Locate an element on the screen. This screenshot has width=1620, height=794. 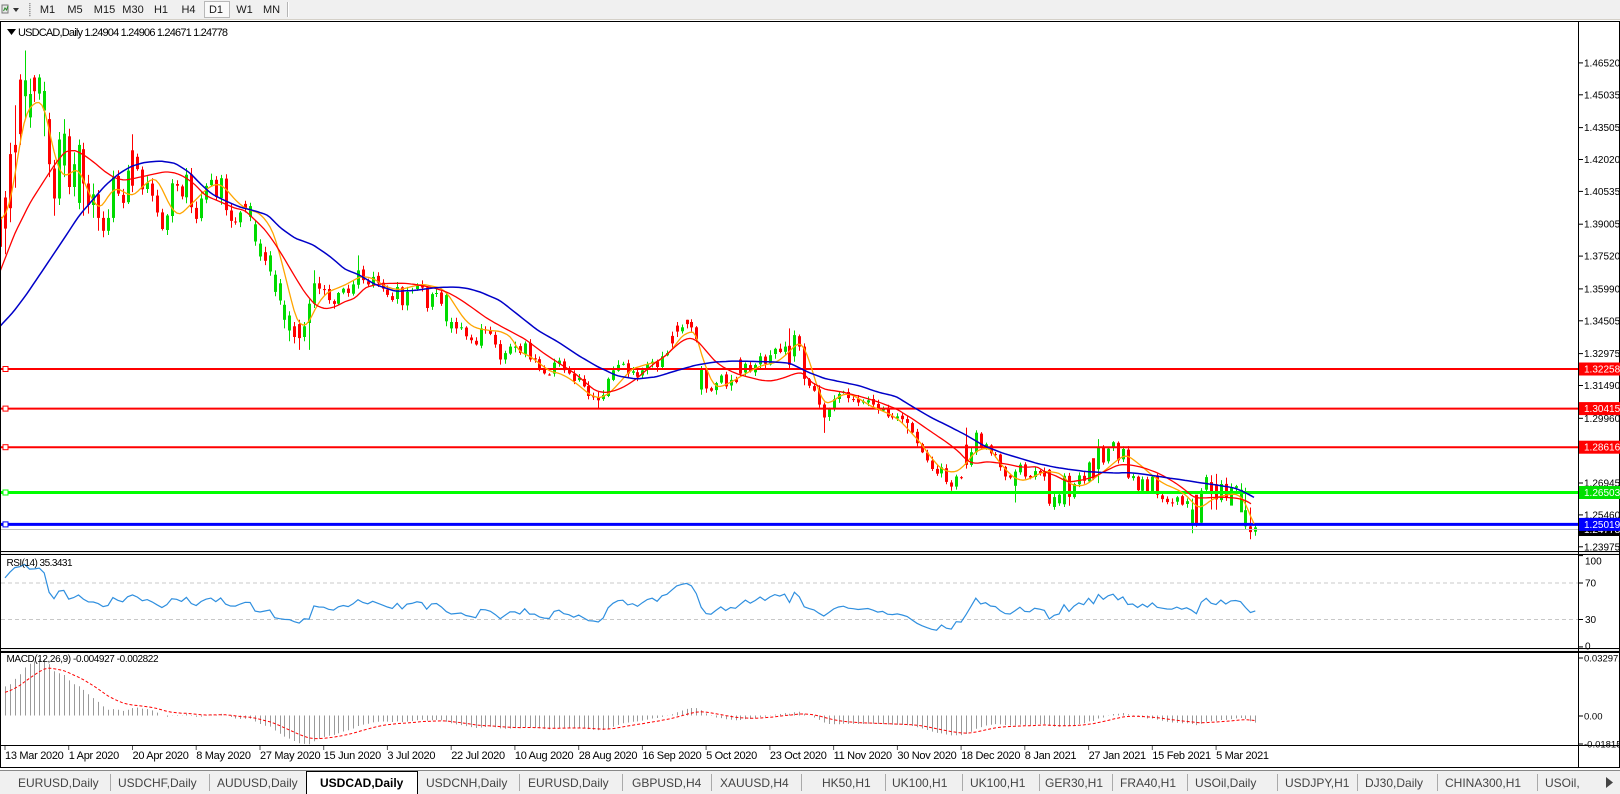
svg-text: USOil, is located at coordinates (1562, 783).